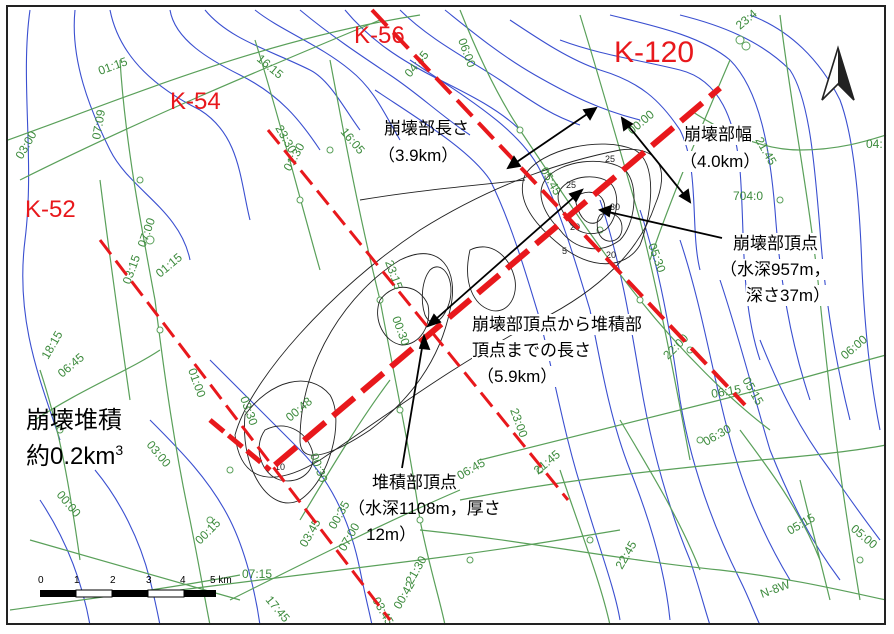 This screenshot has height=634, width=894. I want to click on top-to-deposit-value: （5.9km）, so click(517, 377).